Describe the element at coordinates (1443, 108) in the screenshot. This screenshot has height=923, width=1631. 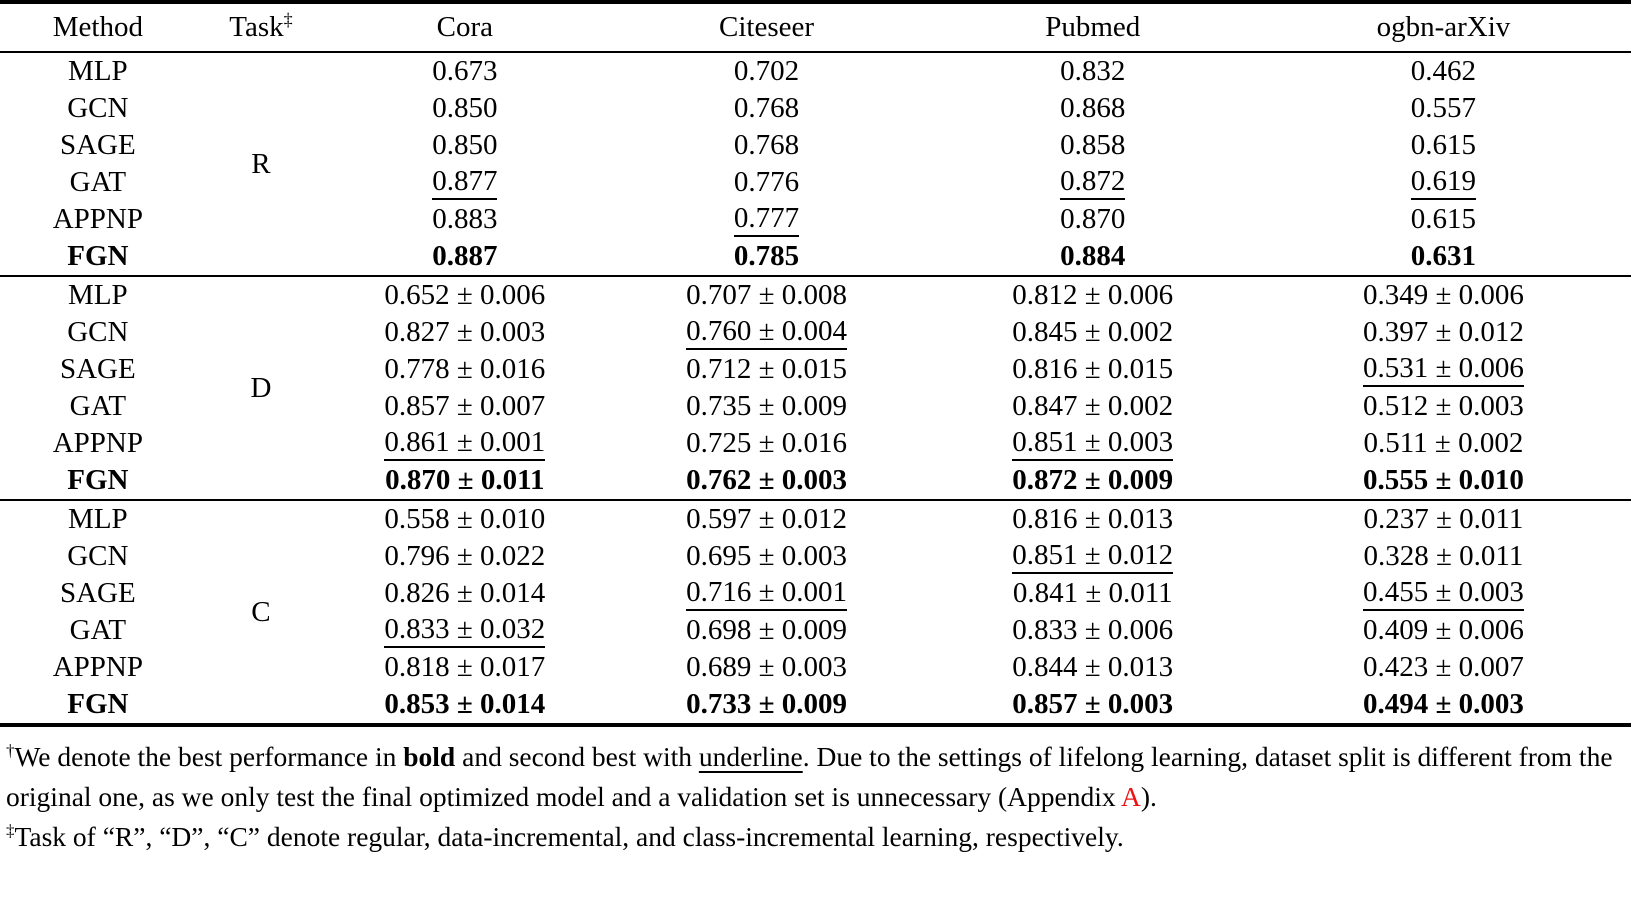
I see `value-cell: 0.557` at that location.